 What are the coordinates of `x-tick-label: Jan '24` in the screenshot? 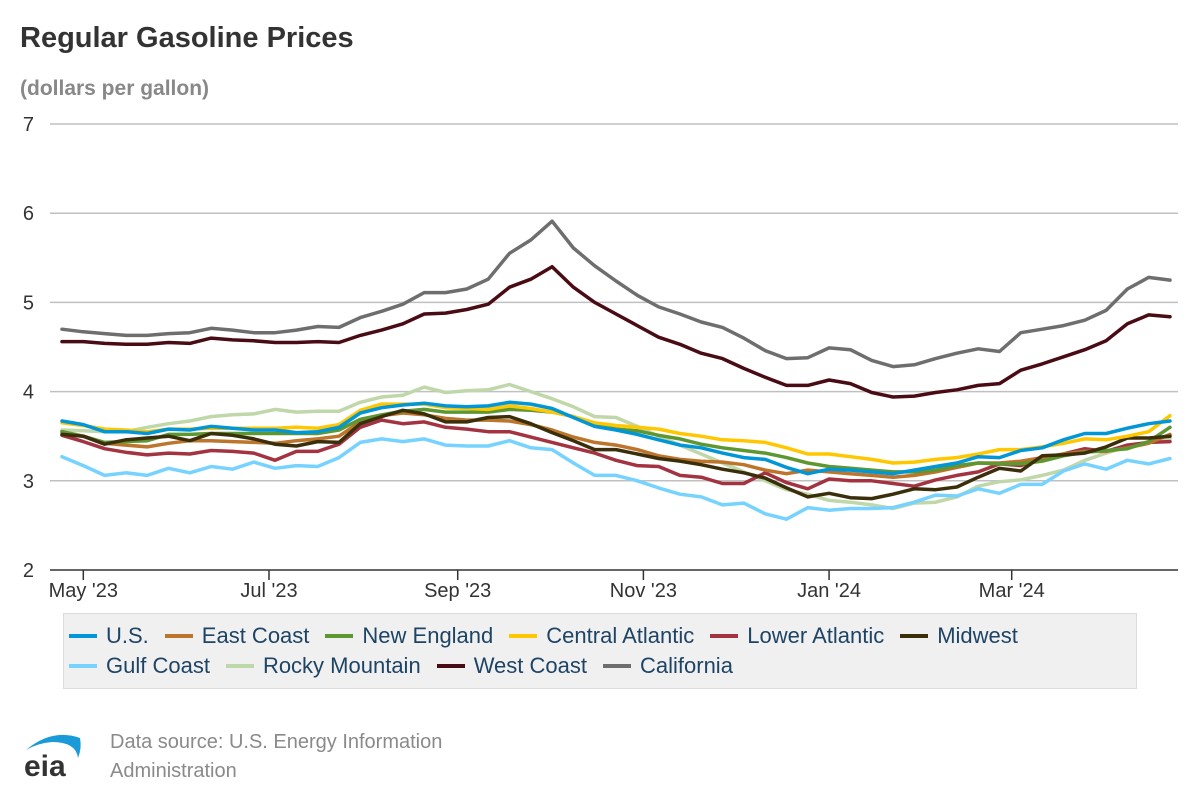 It's located at (829, 591).